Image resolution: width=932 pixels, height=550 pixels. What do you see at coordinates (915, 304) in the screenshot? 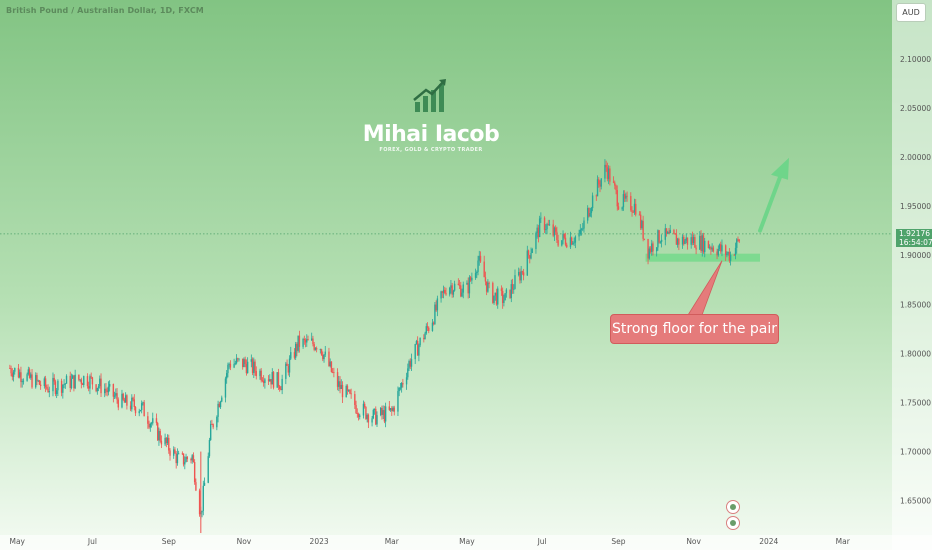
I see `y-tick-label: 1.85000` at bounding box center [915, 304].